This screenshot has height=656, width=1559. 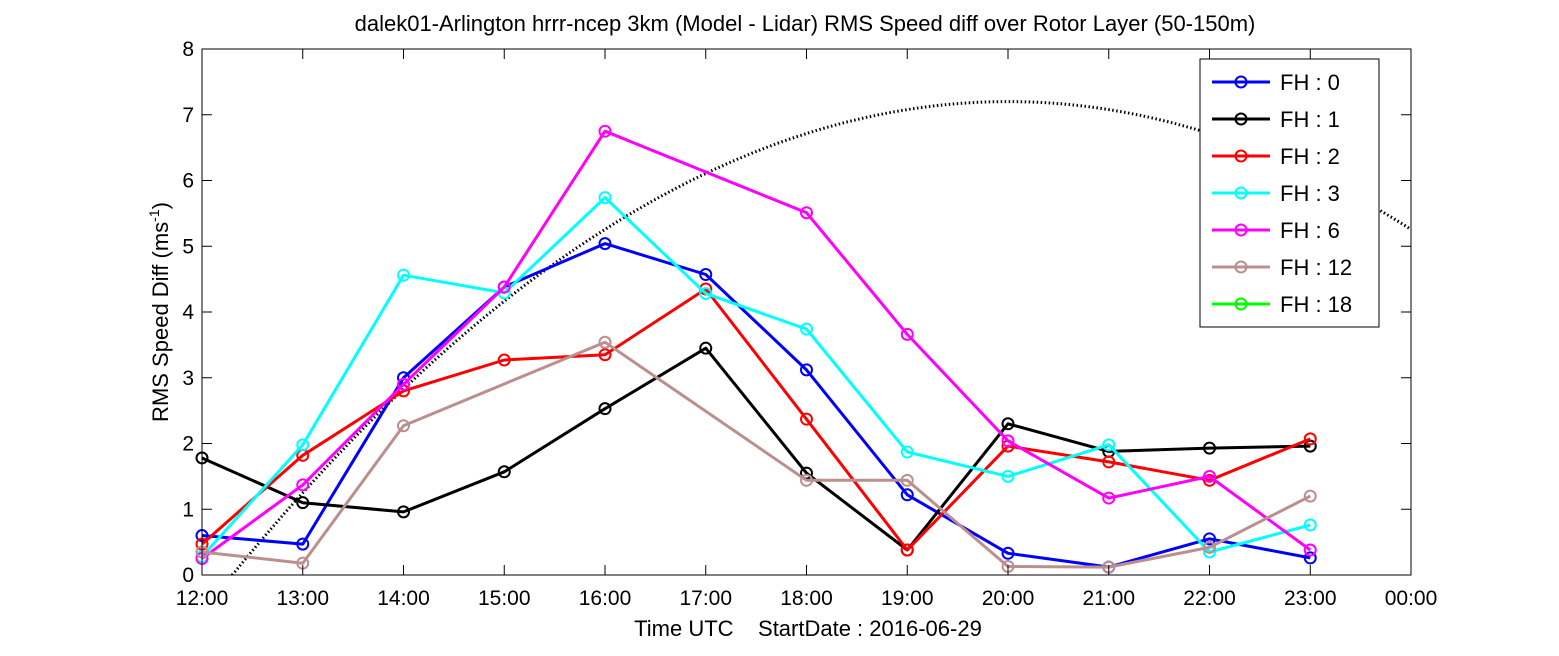 I want to click on x-tick-label: 17:00, so click(x=705, y=598).